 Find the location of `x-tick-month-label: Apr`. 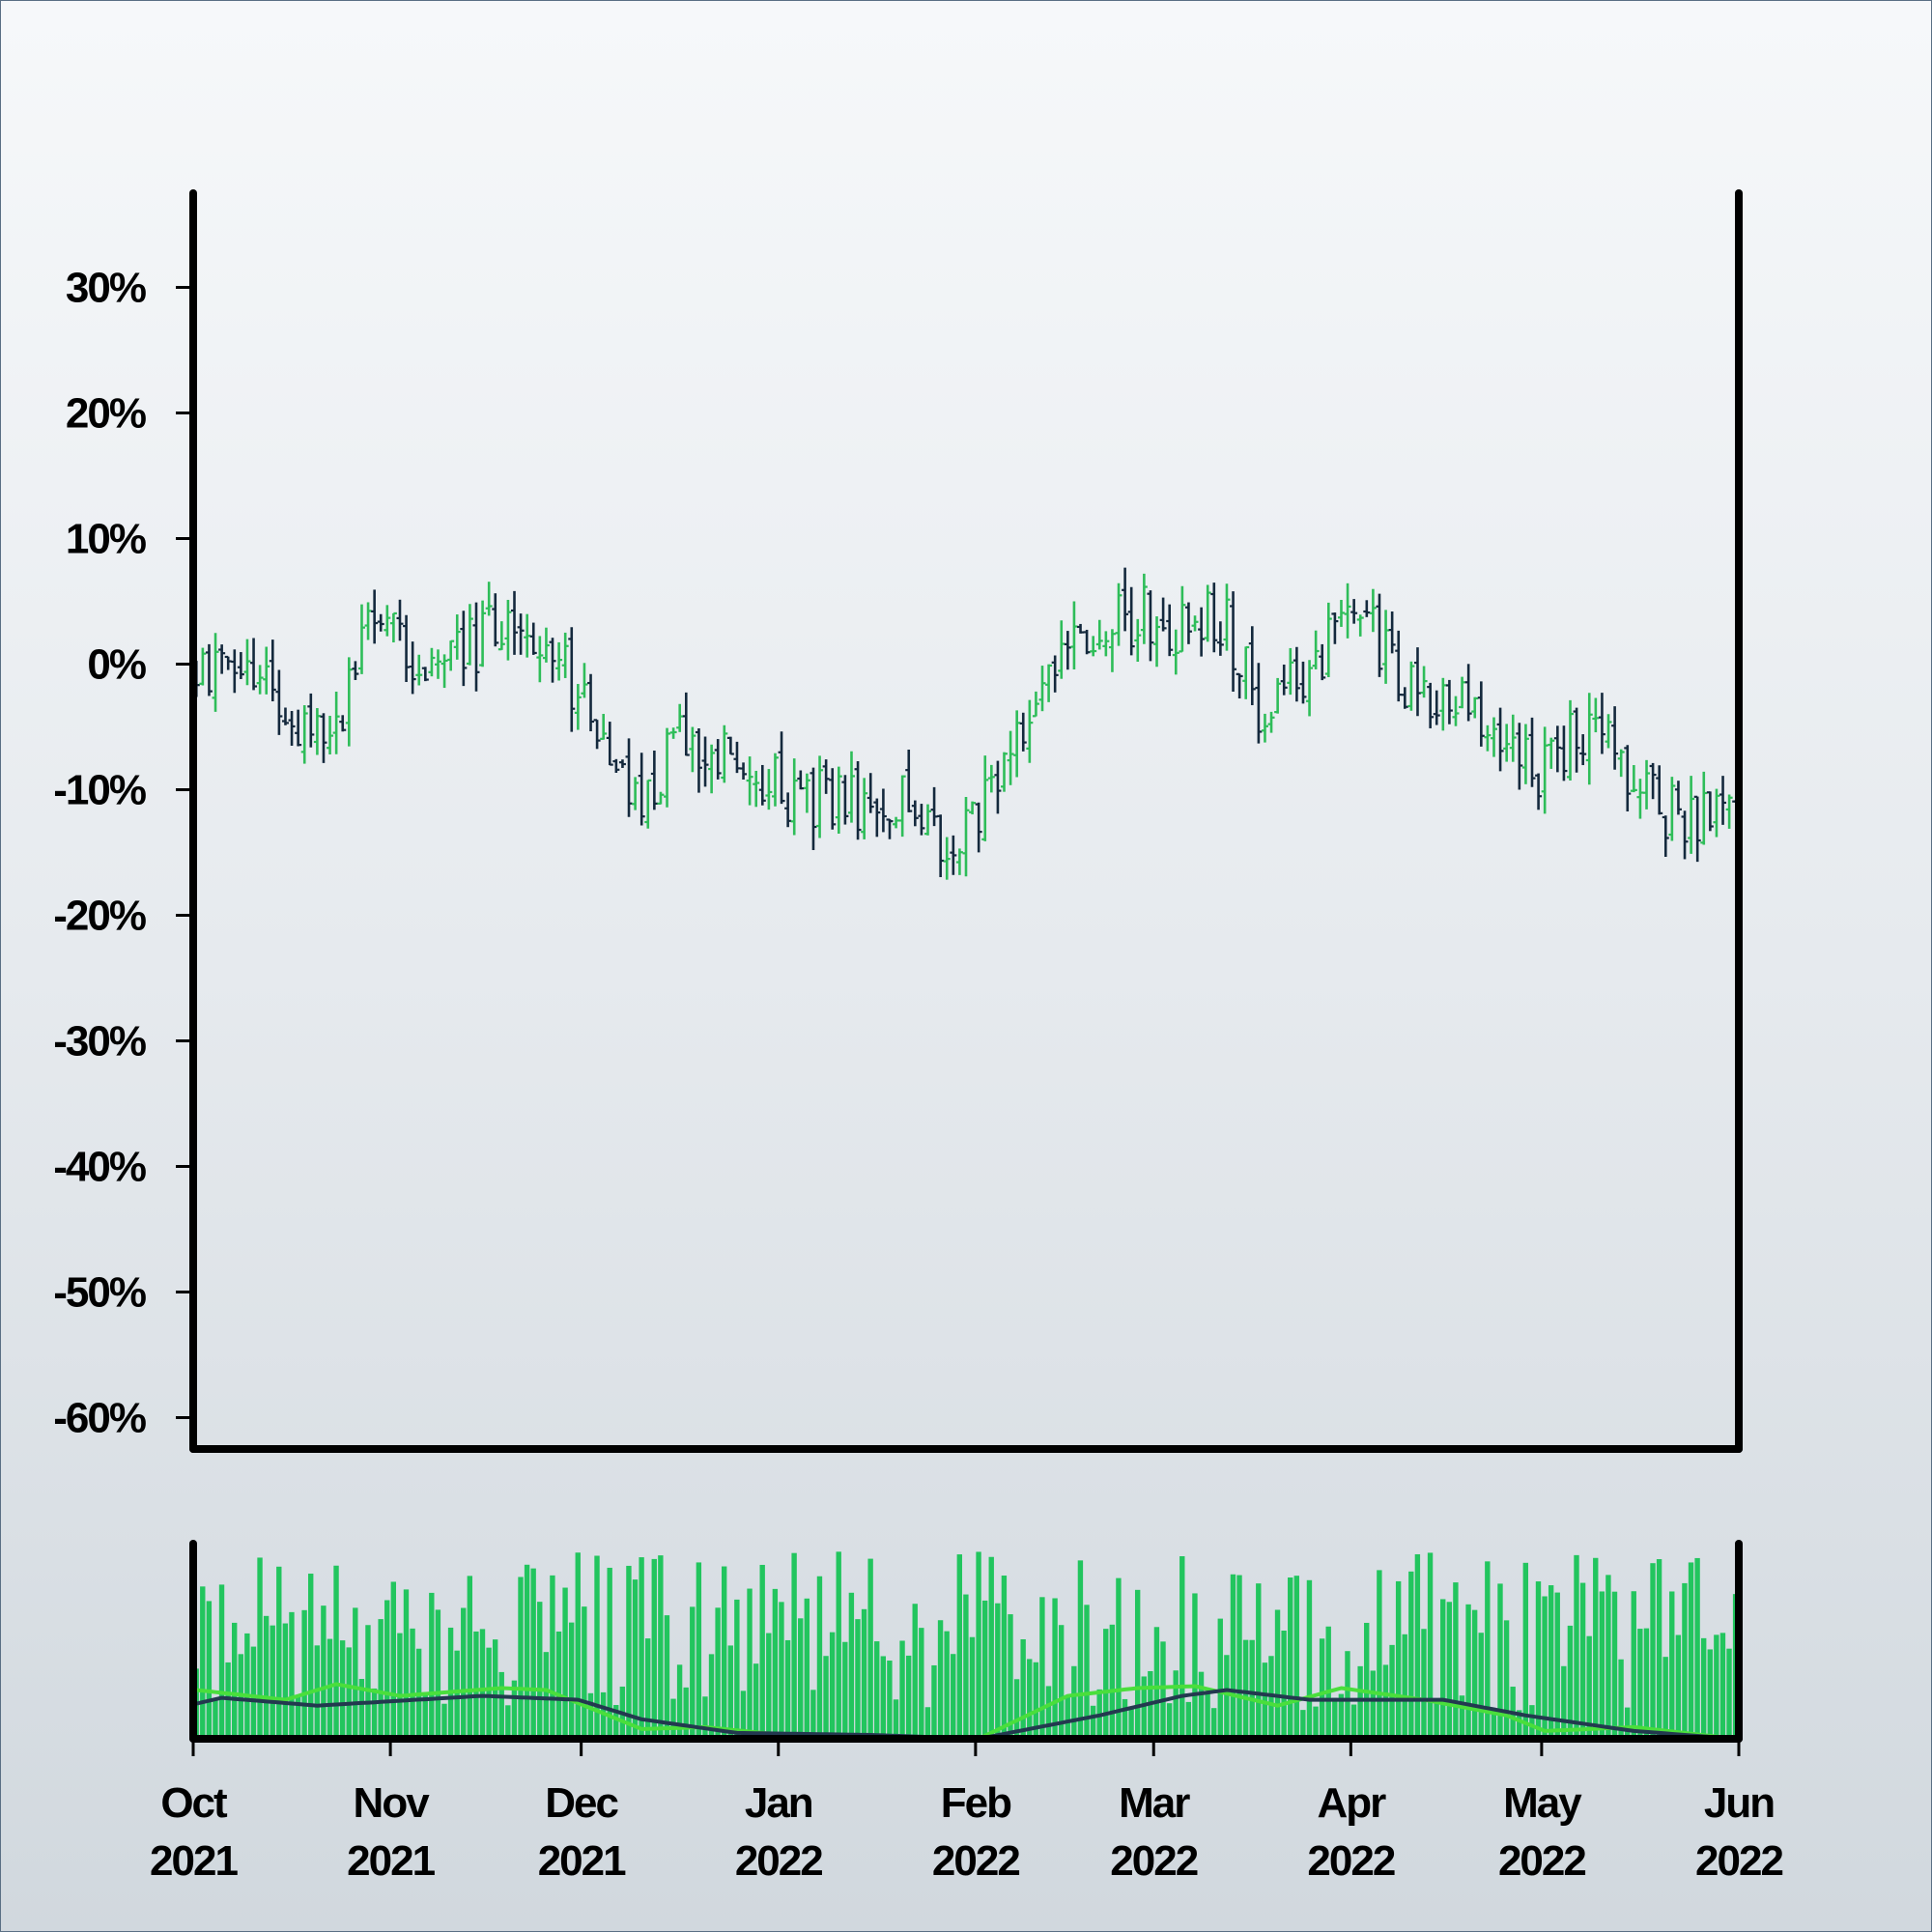

x-tick-month-label: Apr is located at coordinates (1351, 1803).